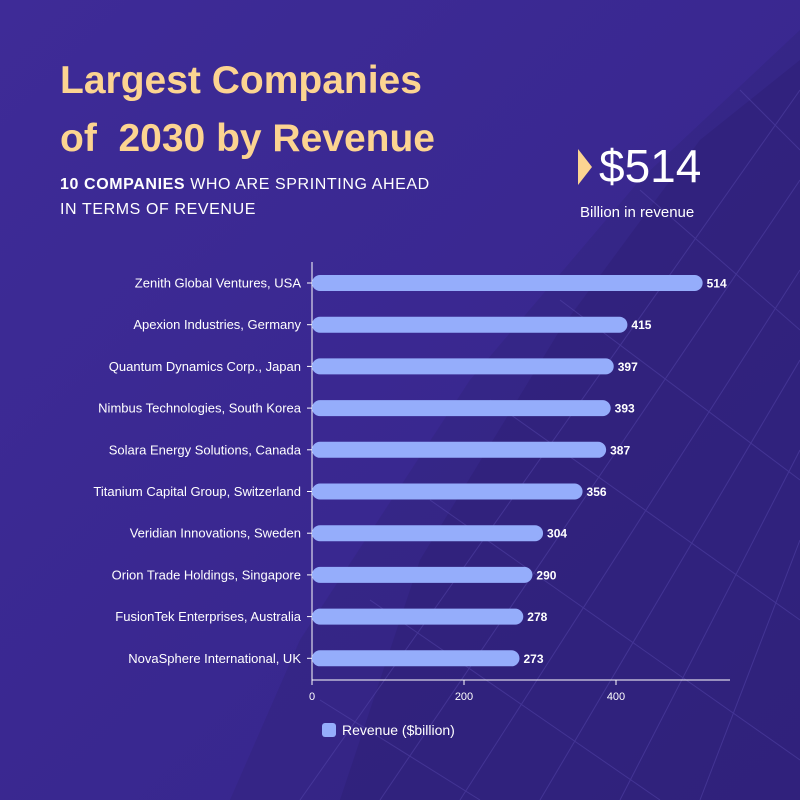 Image resolution: width=800 pixels, height=800 pixels. Describe the element at coordinates (650, 166) in the screenshot. I see `kpi-value: $514` at that location.